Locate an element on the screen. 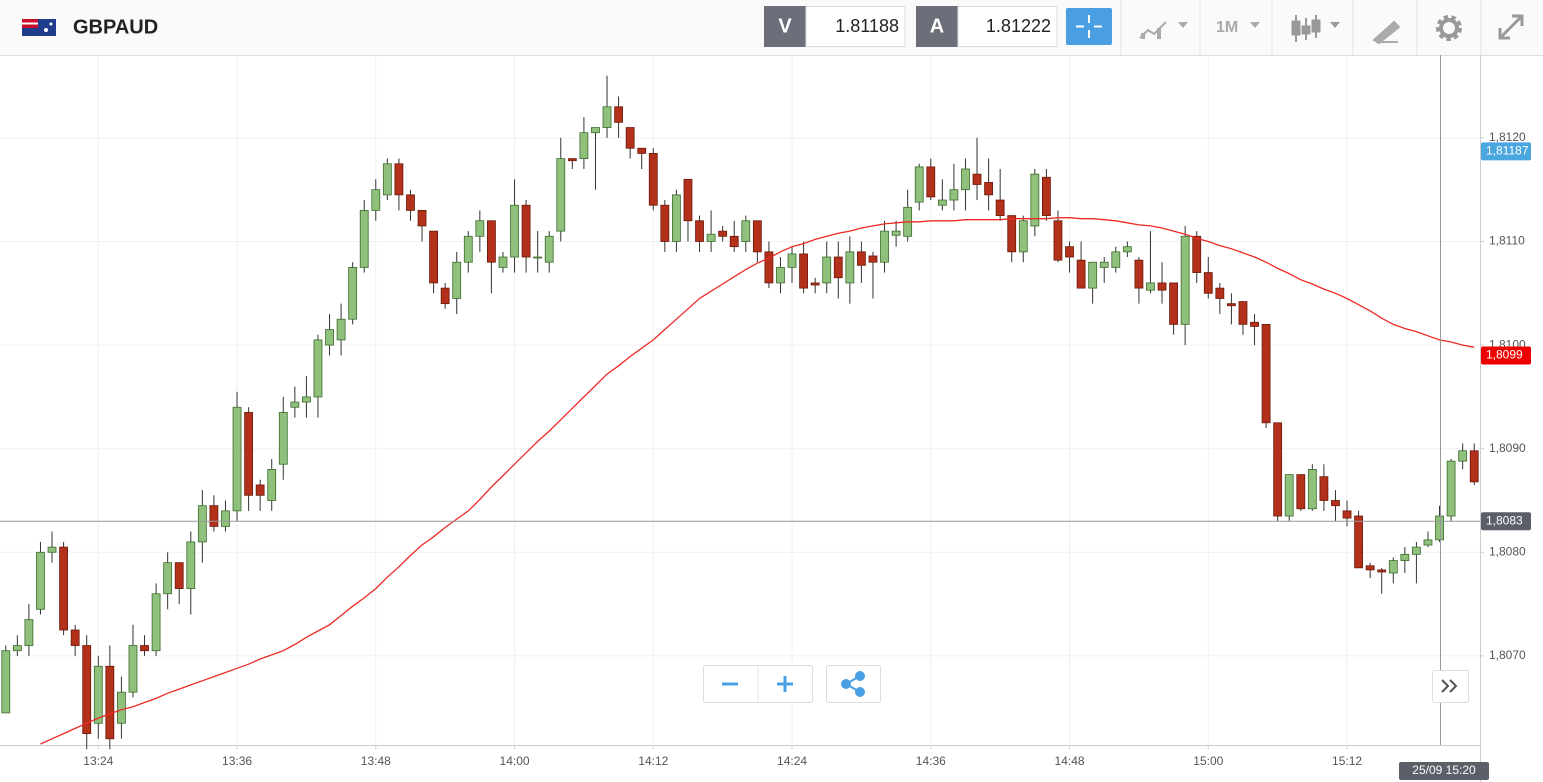 The image size is (1543, 782). y-tick-label: 1,8110 is located at coordinates (1507, 241).